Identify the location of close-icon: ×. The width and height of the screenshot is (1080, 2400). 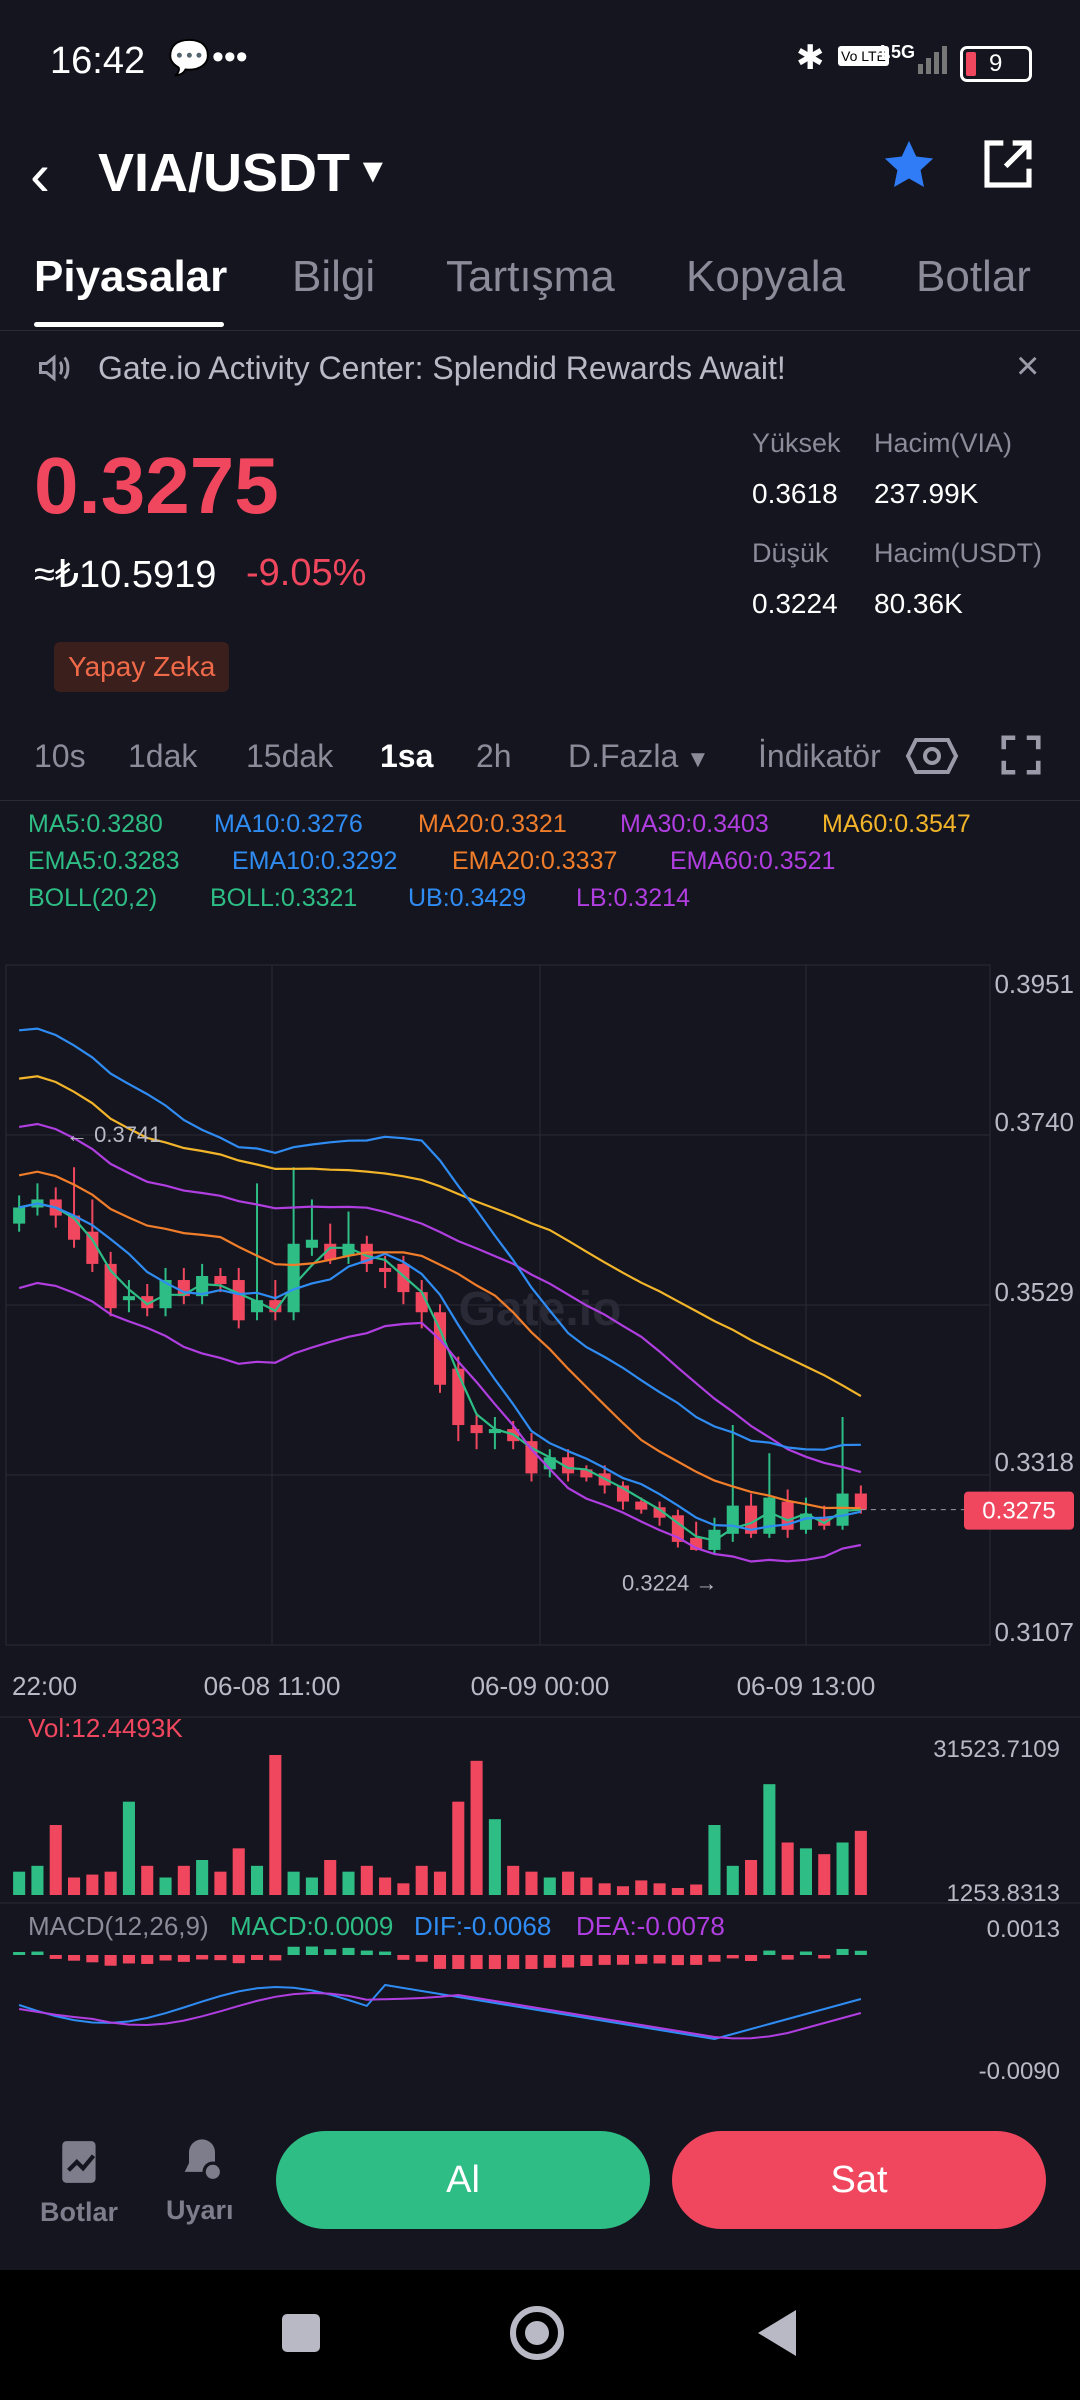
(1028, 366).